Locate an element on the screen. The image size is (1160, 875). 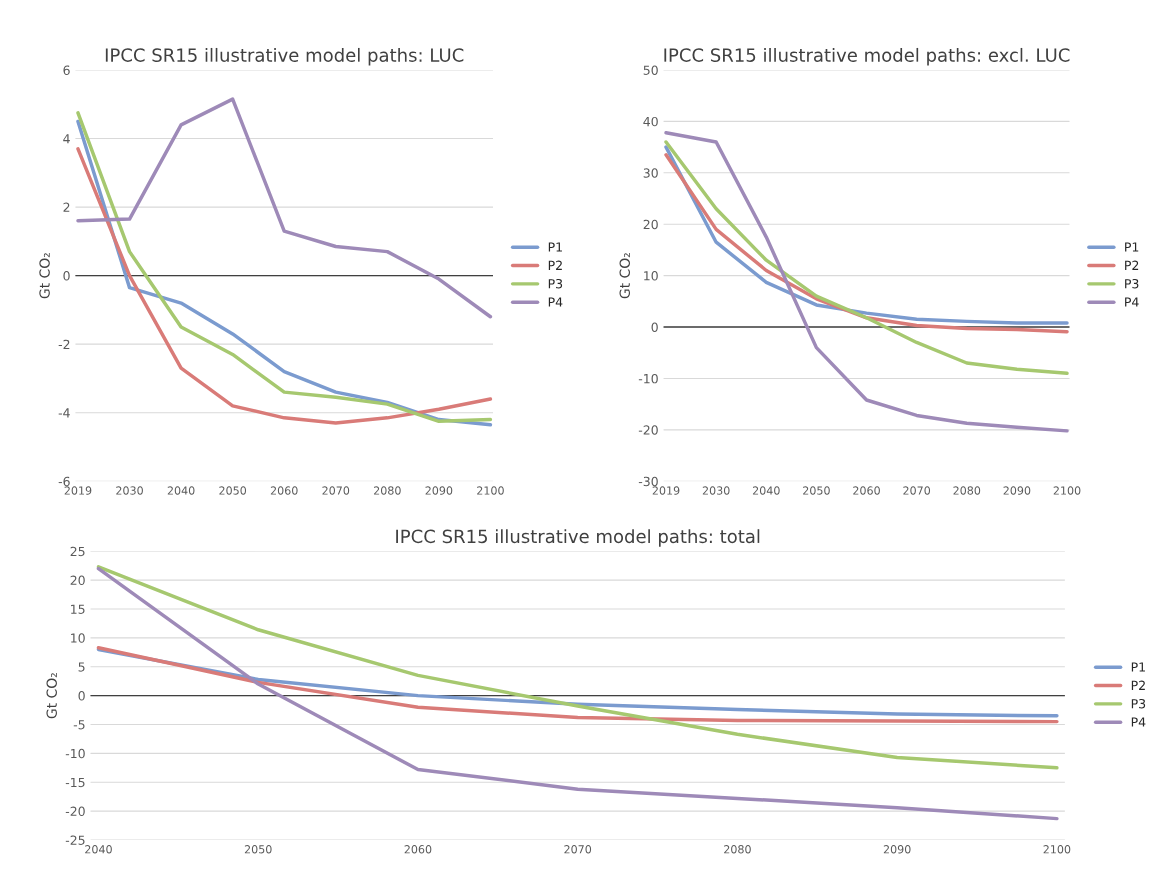
y-tick-label: 30 is located at coordinates (650, 173).